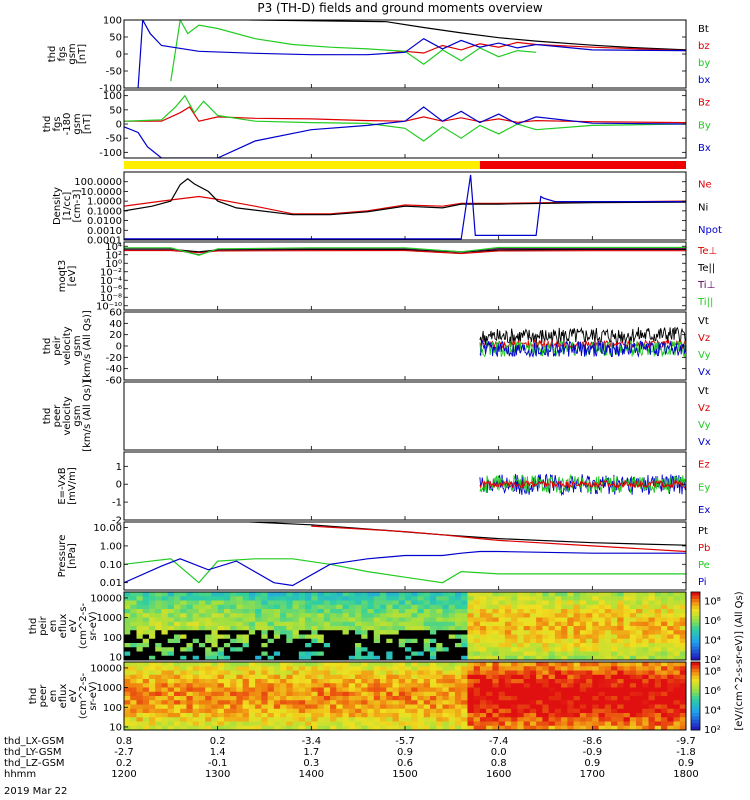 The image size is (750, 800). What do you see at coordinates (115, 313) in the screenshot?
I see `y-tick-label: 60` at bounding box center [115, 313].